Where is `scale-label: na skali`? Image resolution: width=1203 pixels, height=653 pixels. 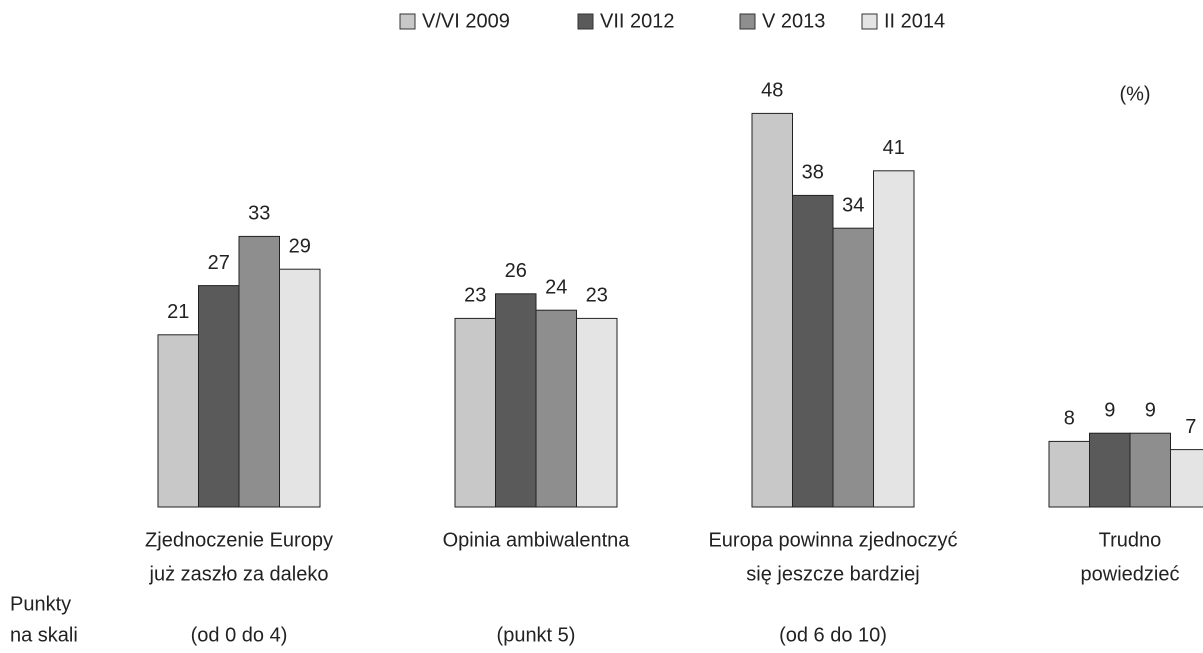
scale-label: na skali is located at coordinates (44, 635).